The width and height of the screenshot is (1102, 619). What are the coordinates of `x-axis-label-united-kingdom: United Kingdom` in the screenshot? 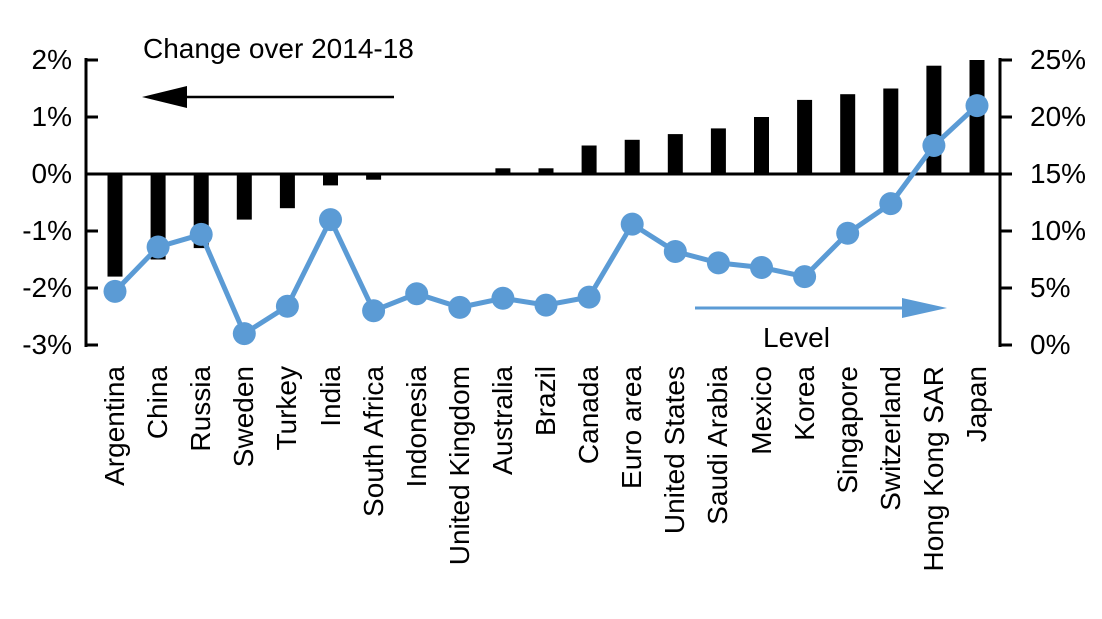 It's located at (459, 466).